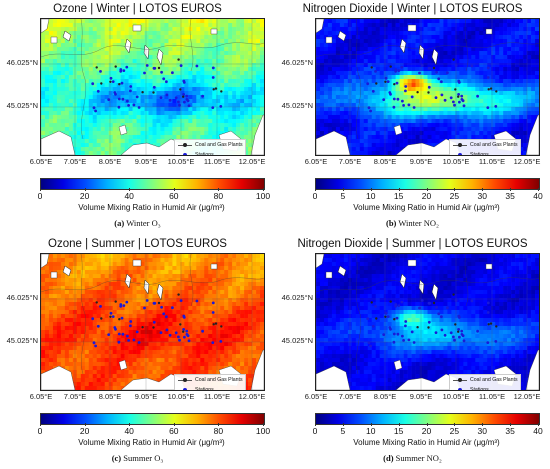  What do you see at coordinates (485, 152) in the screenshot?
I see `legend-row-stations: Stations` at bounding box center [485, 152].